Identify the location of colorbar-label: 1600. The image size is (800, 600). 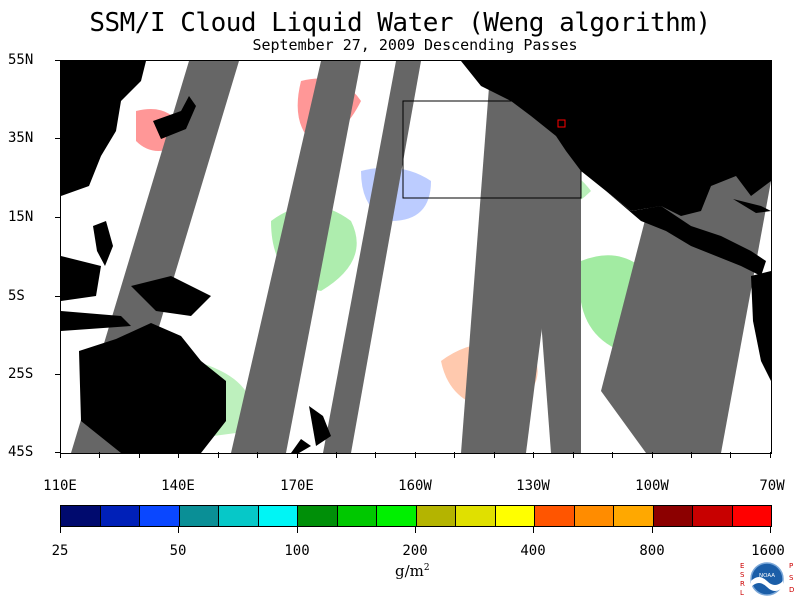
(768, 551).